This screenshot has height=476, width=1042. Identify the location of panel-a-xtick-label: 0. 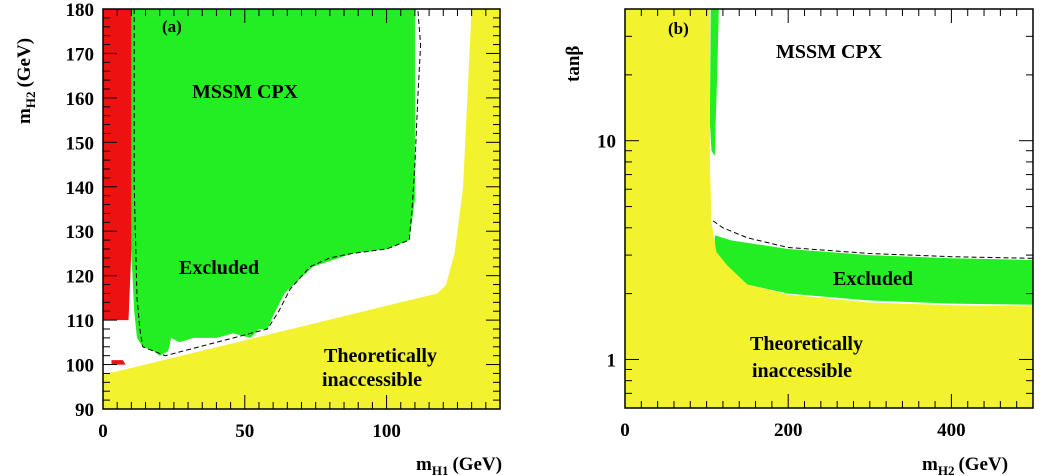
(103, 431).